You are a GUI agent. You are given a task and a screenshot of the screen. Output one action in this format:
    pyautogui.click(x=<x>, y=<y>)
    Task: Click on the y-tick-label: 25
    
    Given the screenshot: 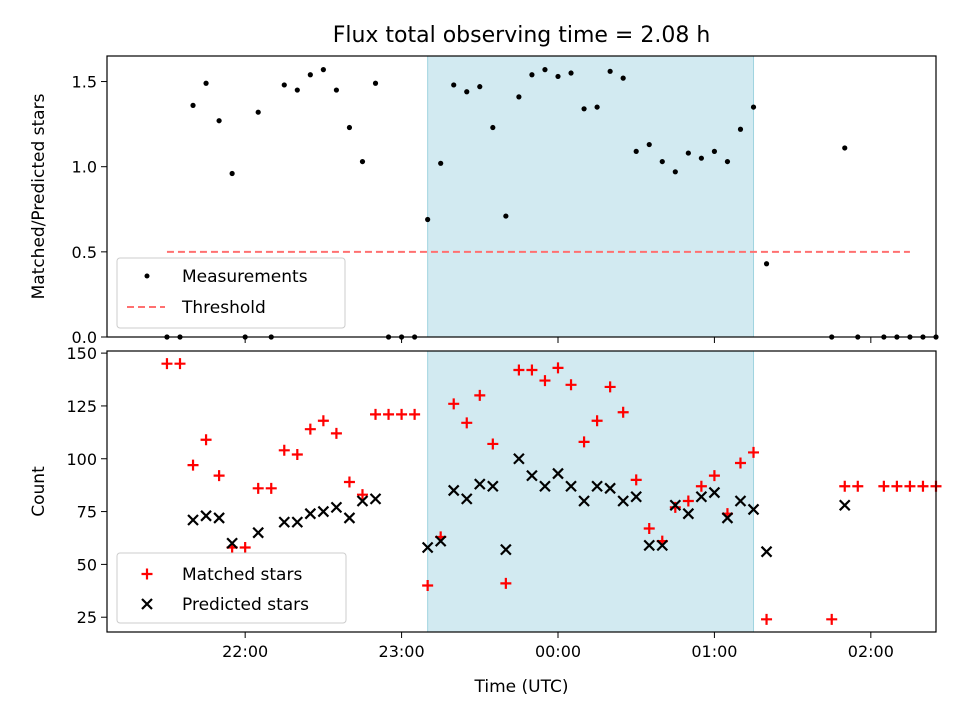 What is the action you would take?
    pyautogui.click(x=87, y=617)
    